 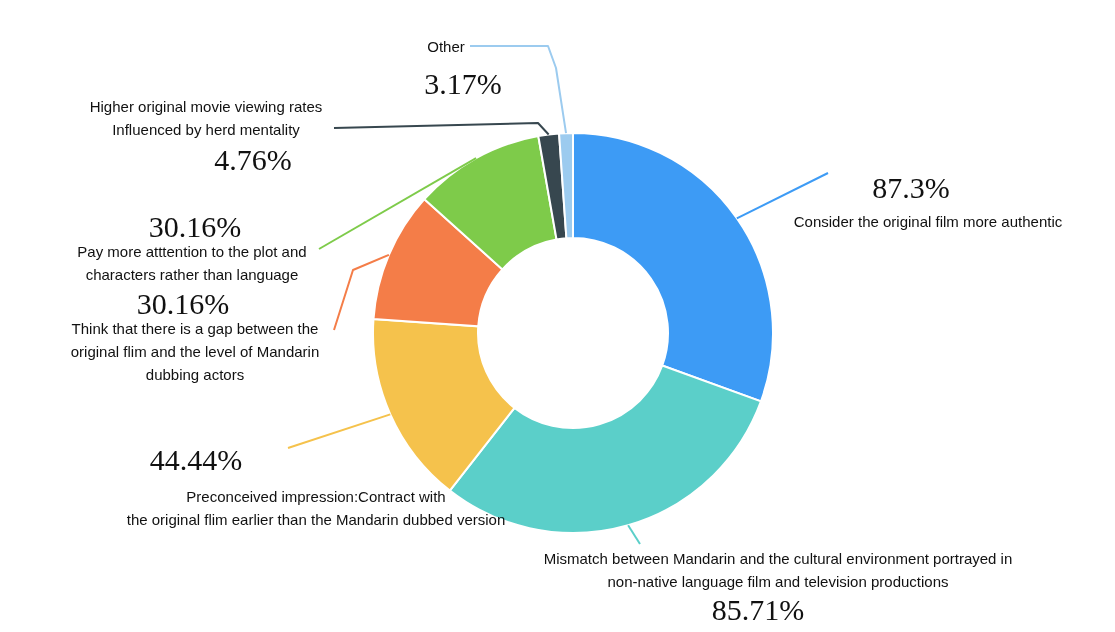 What do you see at coordinates (195, 351) in the screenshot?
I see `slice-label: Think that there is a gap between the original flim and the level of Mandarin dubbing actors` at bounding box center [195, 351].